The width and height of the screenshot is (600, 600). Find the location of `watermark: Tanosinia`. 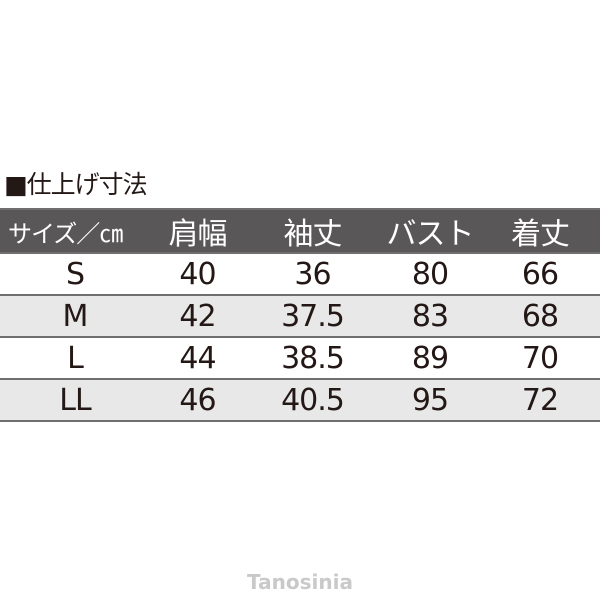

watermark: Tanosinia is located at coordinates (300, 582).